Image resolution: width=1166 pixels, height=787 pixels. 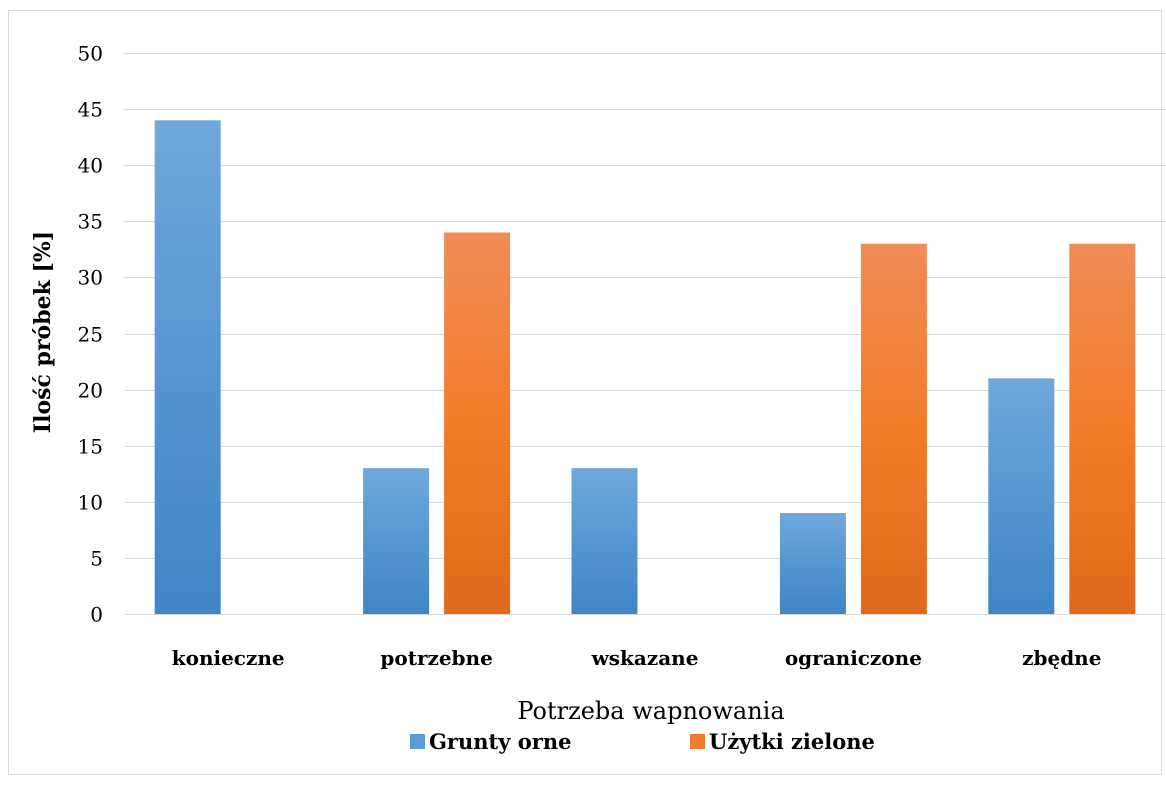 What do you see at coordinates (792, 741) in the screenshot?
I see `legend-label-uzytki-zielone: Użytki zielone` at bounding box center [792, 741].